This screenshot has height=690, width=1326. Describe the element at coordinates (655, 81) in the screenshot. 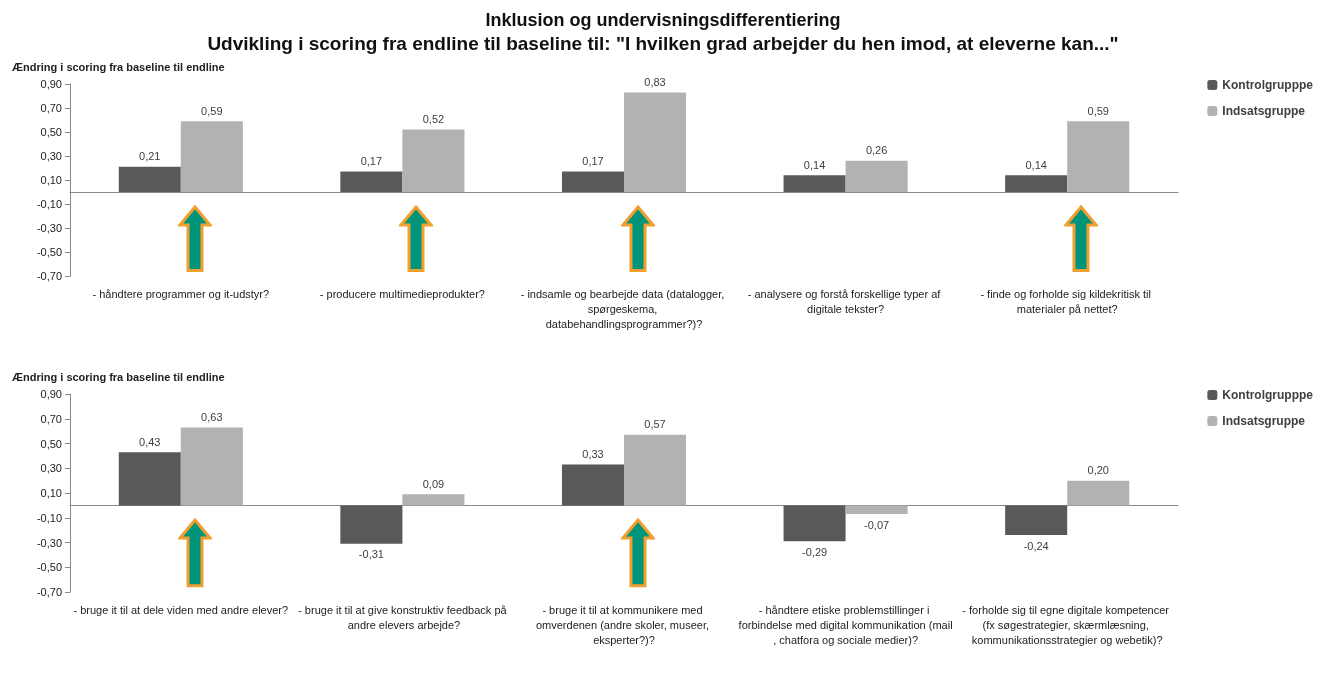

I see `data-label: 0,83` at that location.